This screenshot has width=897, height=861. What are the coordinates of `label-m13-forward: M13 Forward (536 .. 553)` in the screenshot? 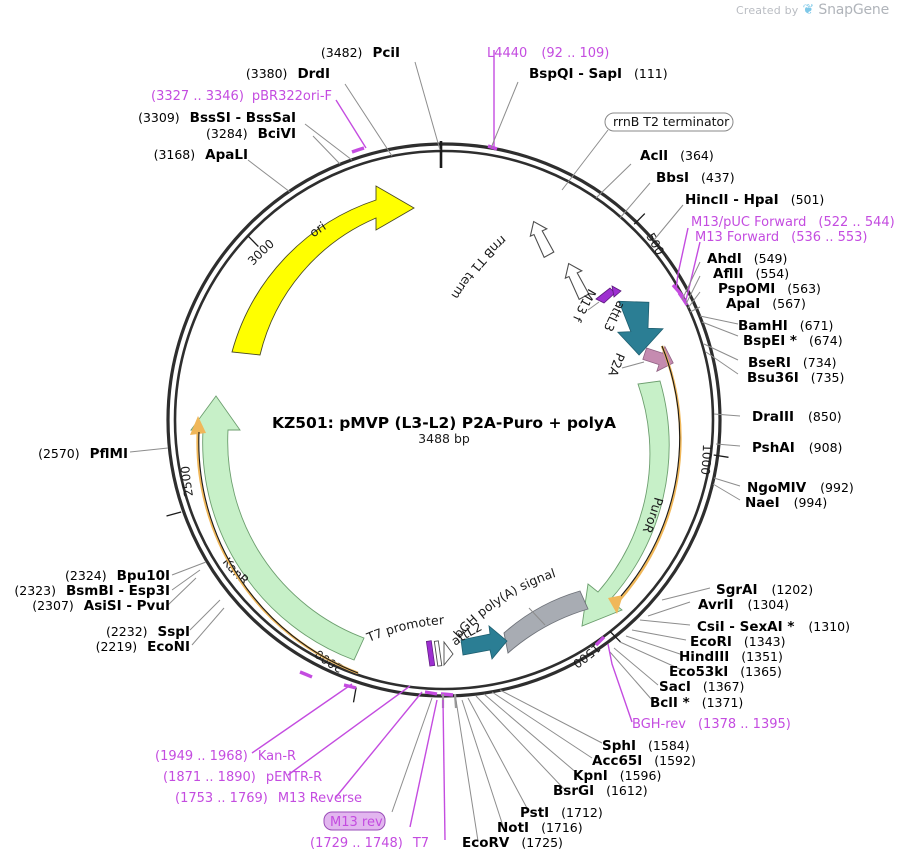 It's located at (781, 237).